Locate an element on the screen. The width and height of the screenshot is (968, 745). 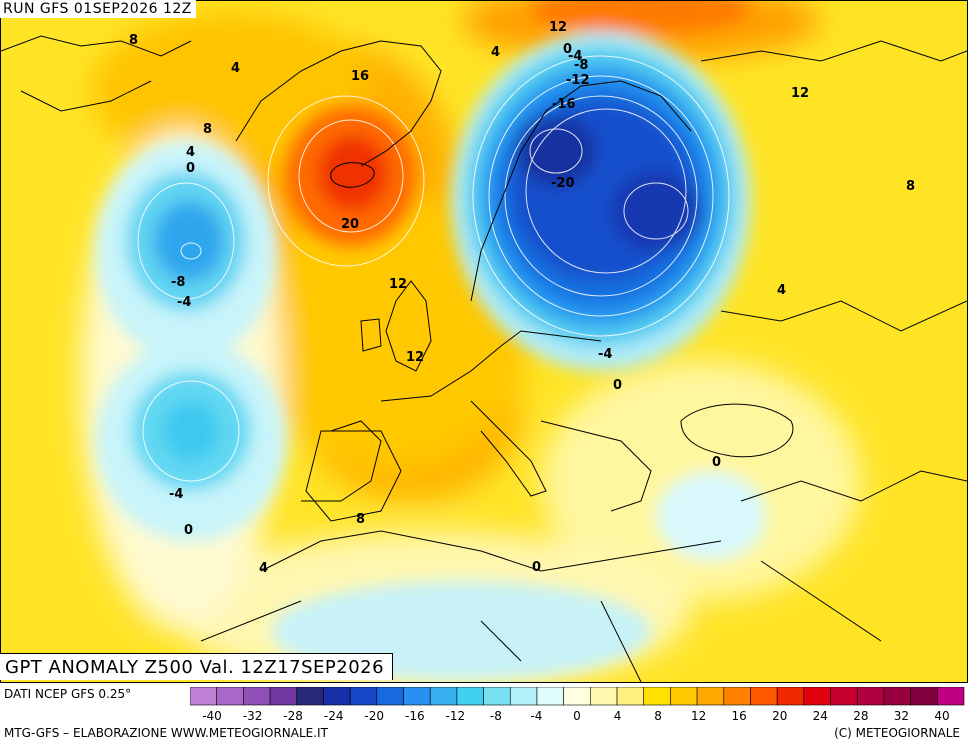
coastline-scandinavia is located at coordinates (581, 191).